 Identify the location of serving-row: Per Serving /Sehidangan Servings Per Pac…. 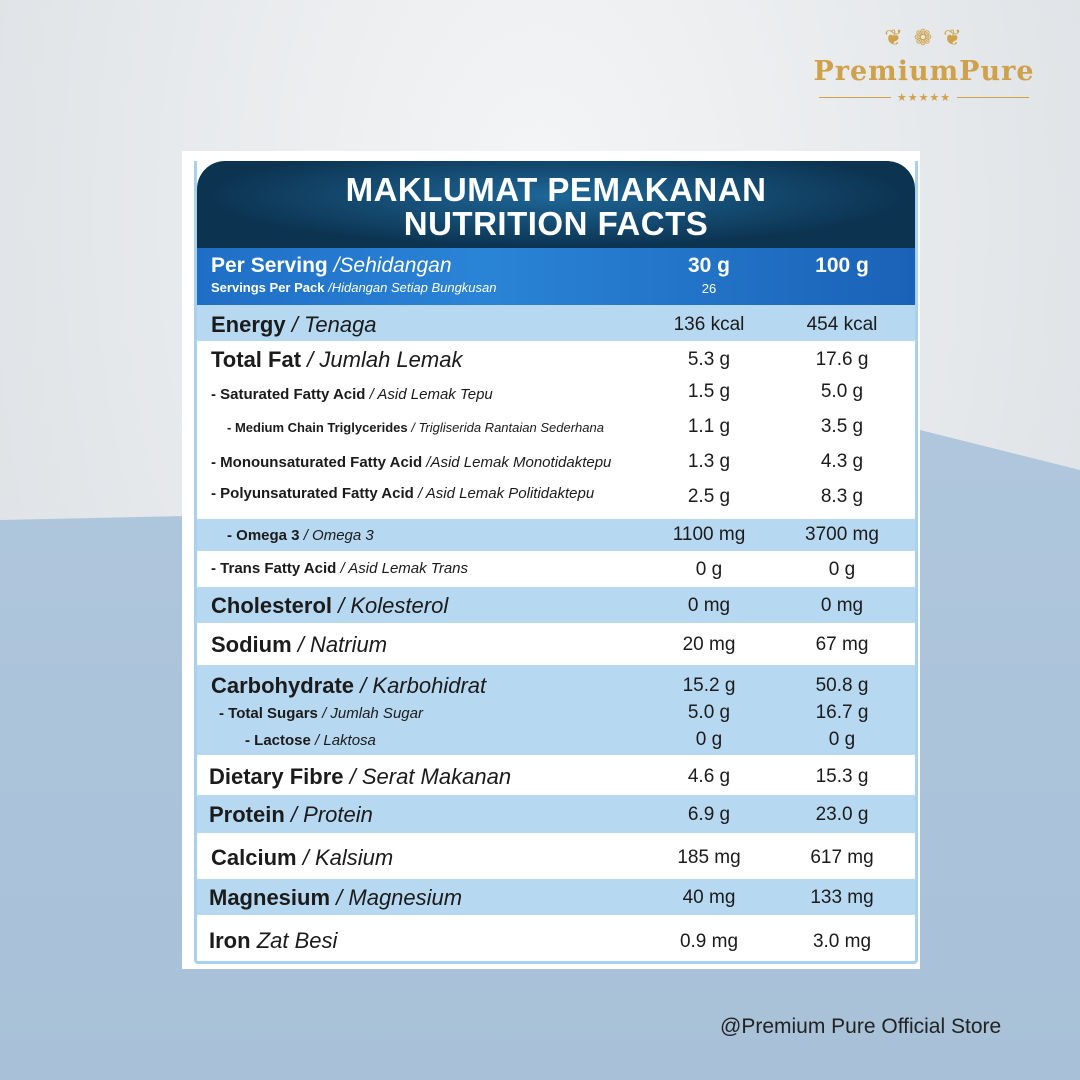
(556, 276).